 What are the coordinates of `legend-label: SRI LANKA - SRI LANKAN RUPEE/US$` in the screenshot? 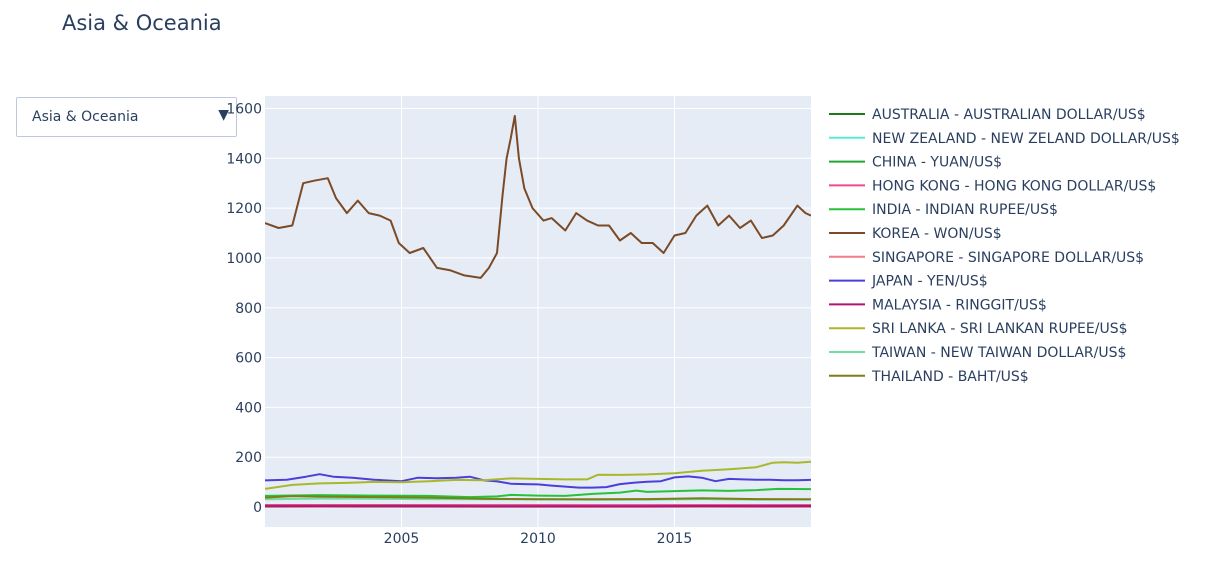 It's located at (1000, 329).